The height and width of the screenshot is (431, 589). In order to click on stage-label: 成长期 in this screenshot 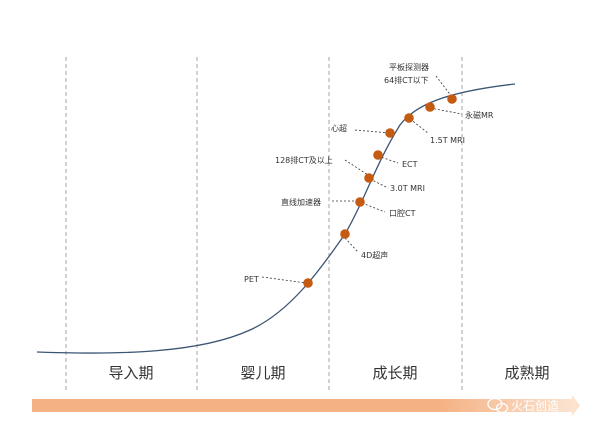, I will do `click(394, 373)`.